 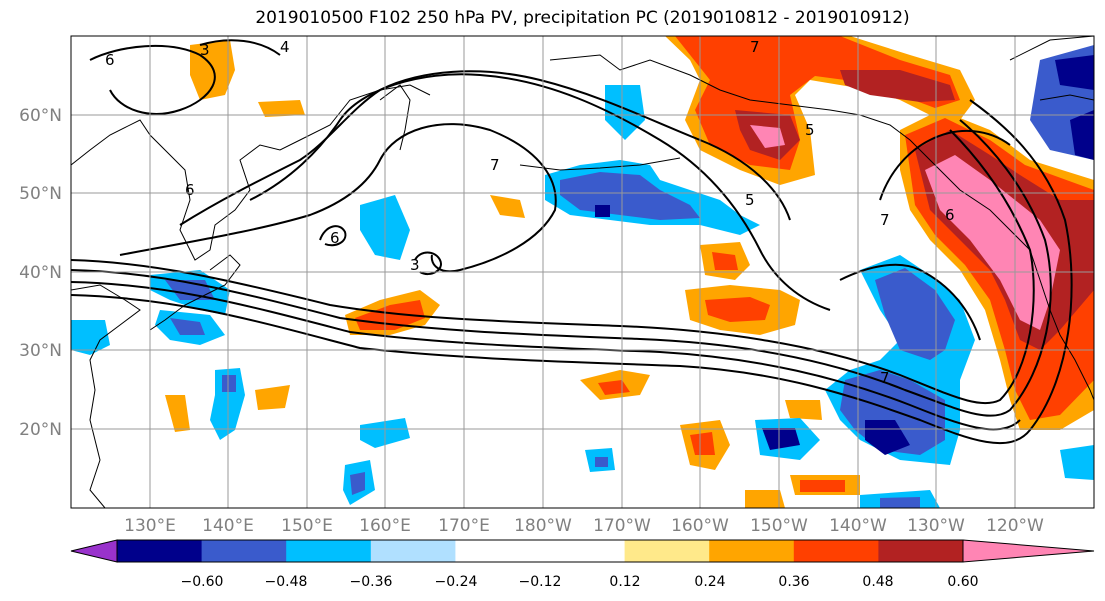 What do you see at coordinates (40, 351) in the screenshot?
I see `lat-label: 30°N` at bounding box center [40, 351].